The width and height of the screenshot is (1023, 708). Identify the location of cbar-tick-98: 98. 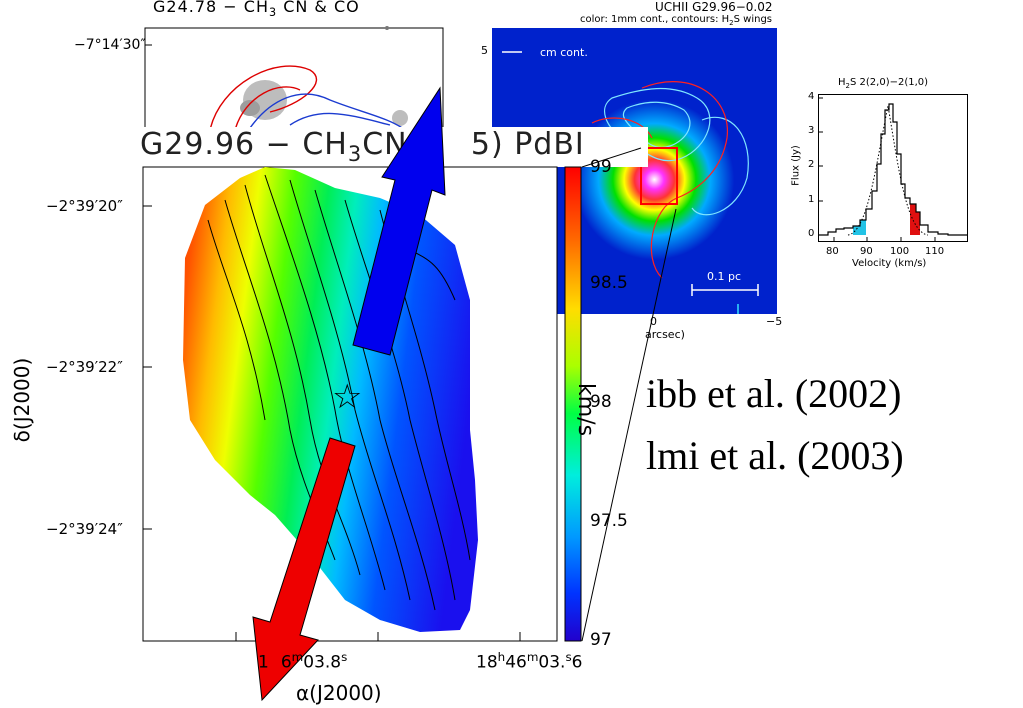
(601, 402).